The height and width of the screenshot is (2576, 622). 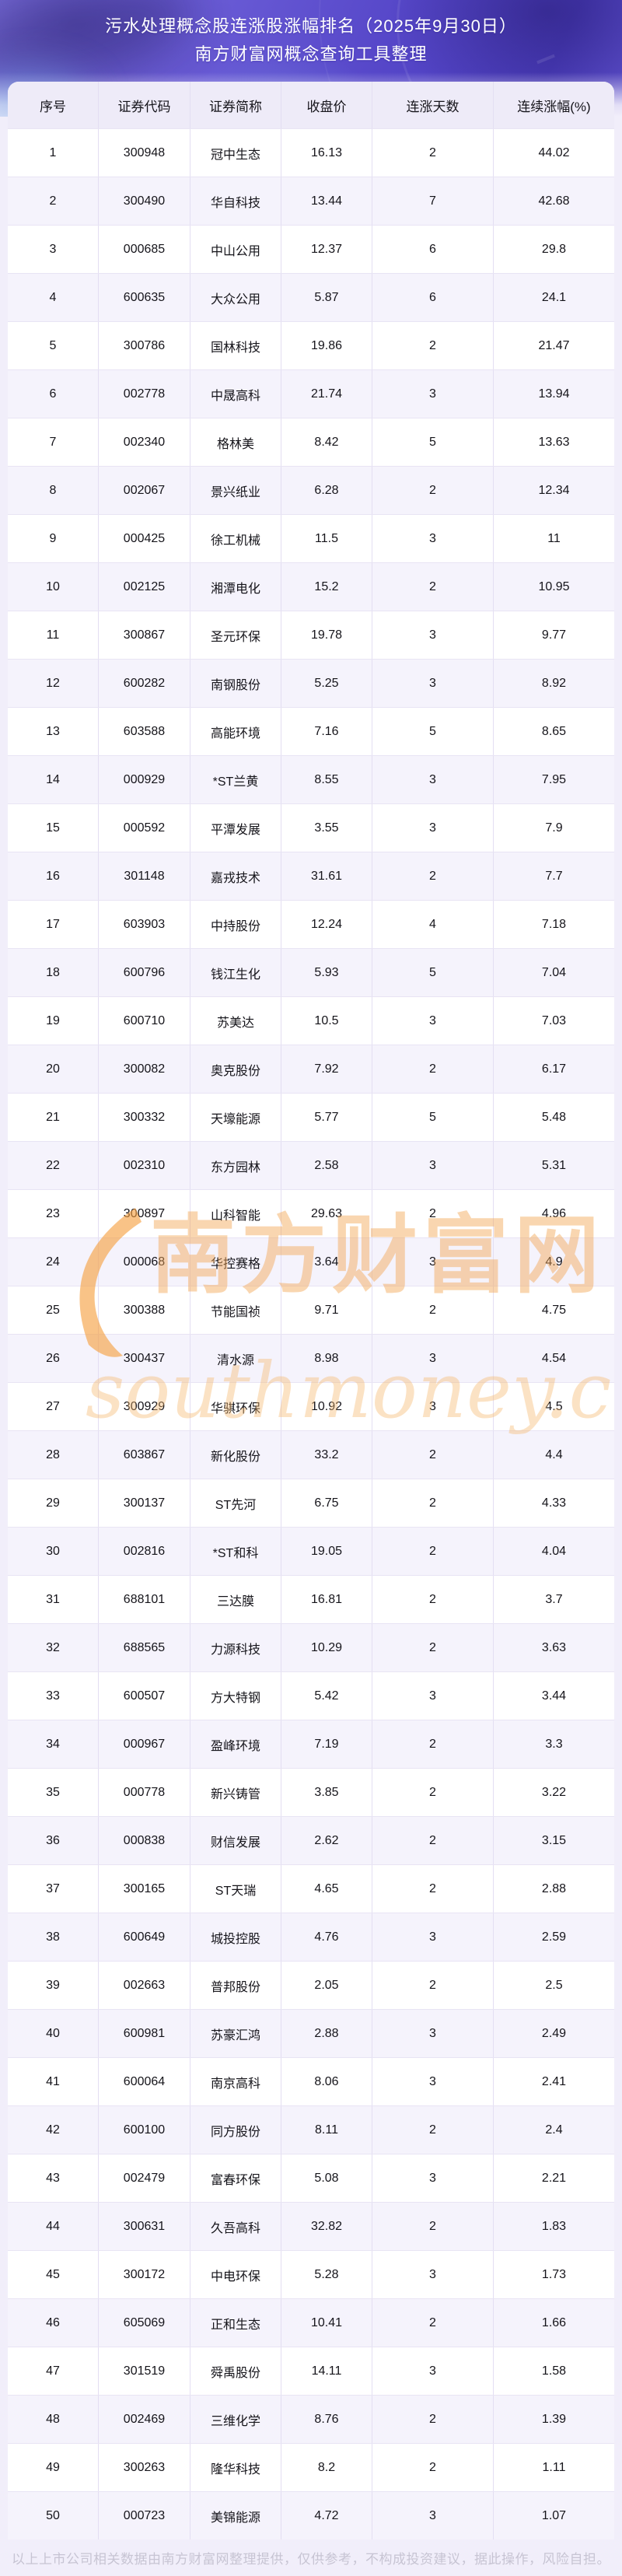 What do you see at coordinates (553, 1841) in the screenshot?
I see `cell-gain-percent: 3.15` at bounding box center [553, 1841].